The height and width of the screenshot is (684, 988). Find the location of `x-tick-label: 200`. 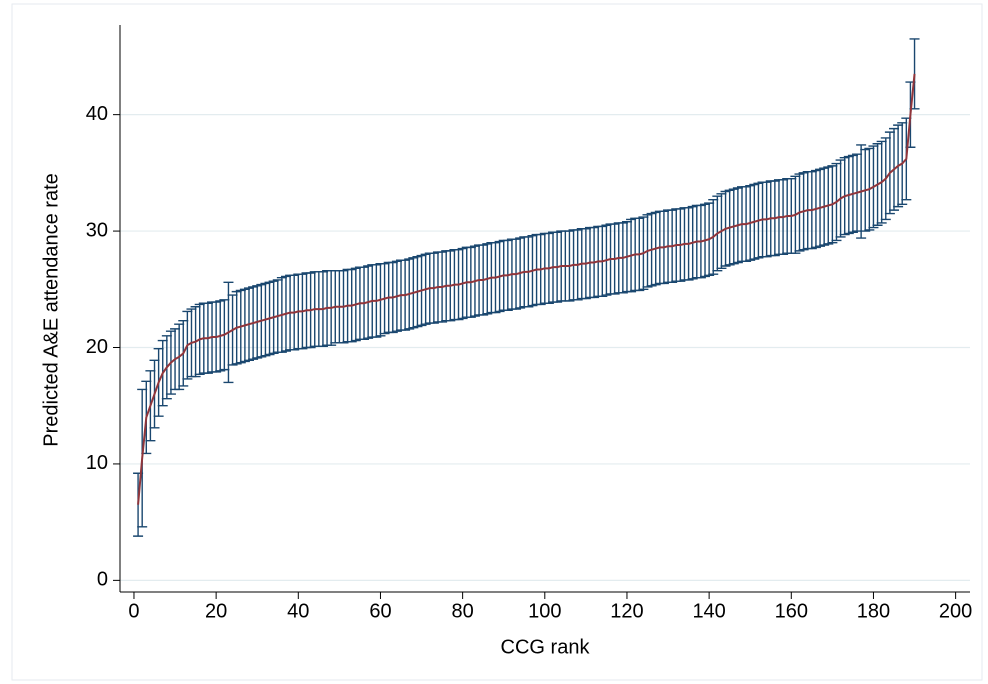

x-tick-label: 200 is located at coordinates (955, 611).